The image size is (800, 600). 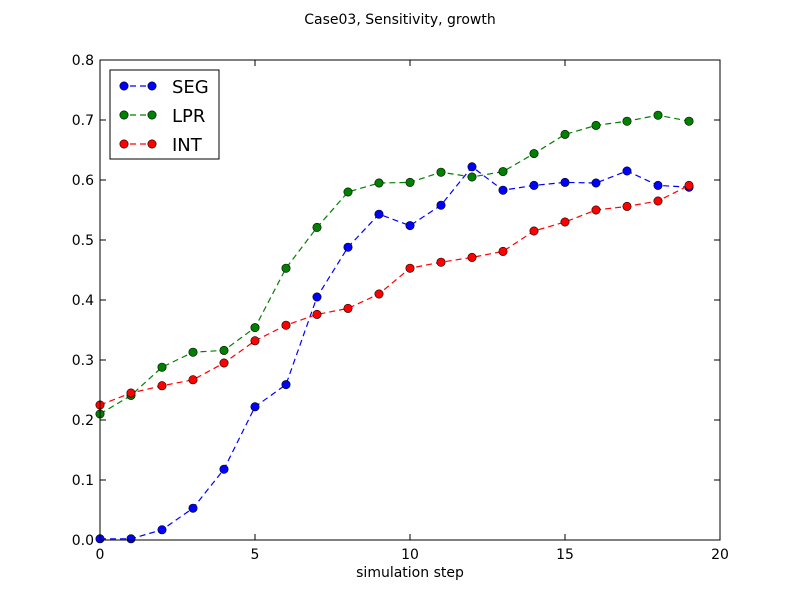 I want to click on y-tick-label: 0.3, so click(x=83, y=361).